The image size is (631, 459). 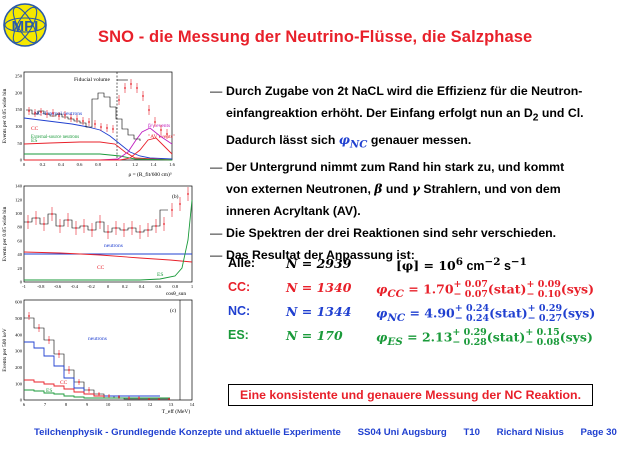 What do you see at coordinates (19, 227) in the screenshot?
I see `p2-yt-label: 80` at bounding box center [19, 227].